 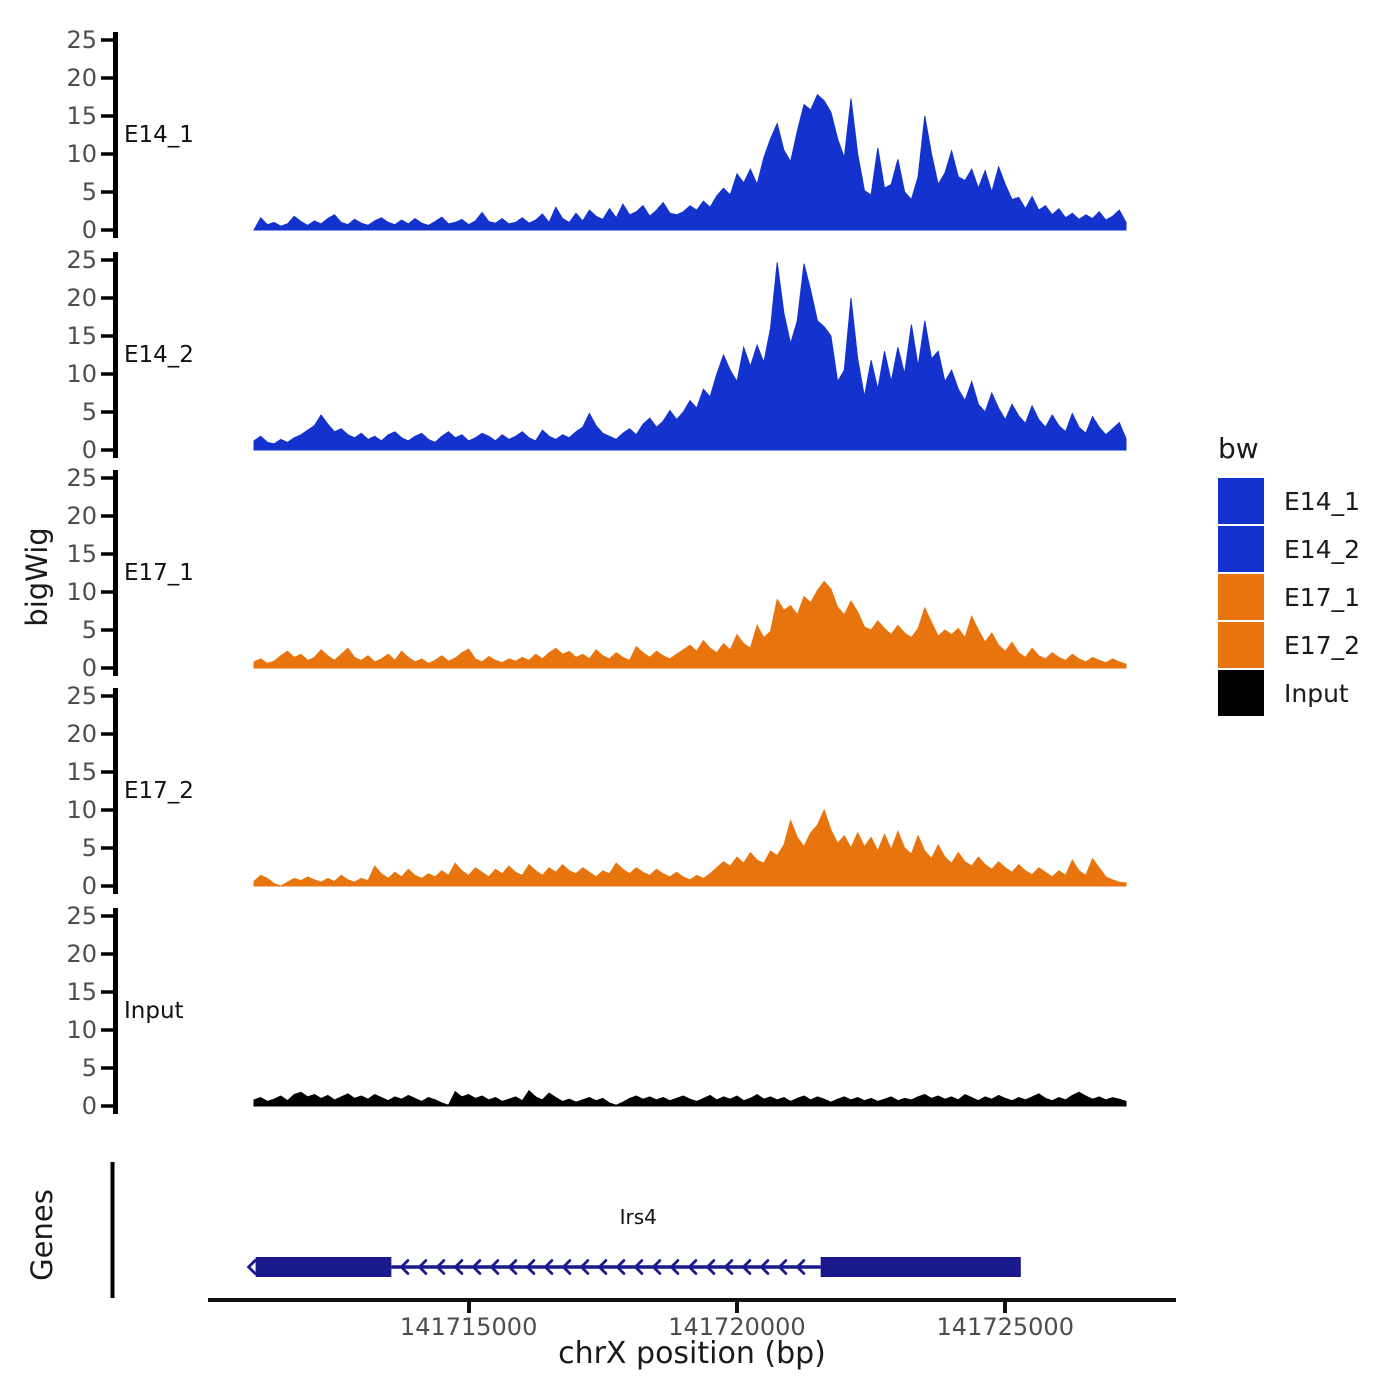 I want to click on legend-item-E17_1: E17_1, so click(x=1309, y=597).